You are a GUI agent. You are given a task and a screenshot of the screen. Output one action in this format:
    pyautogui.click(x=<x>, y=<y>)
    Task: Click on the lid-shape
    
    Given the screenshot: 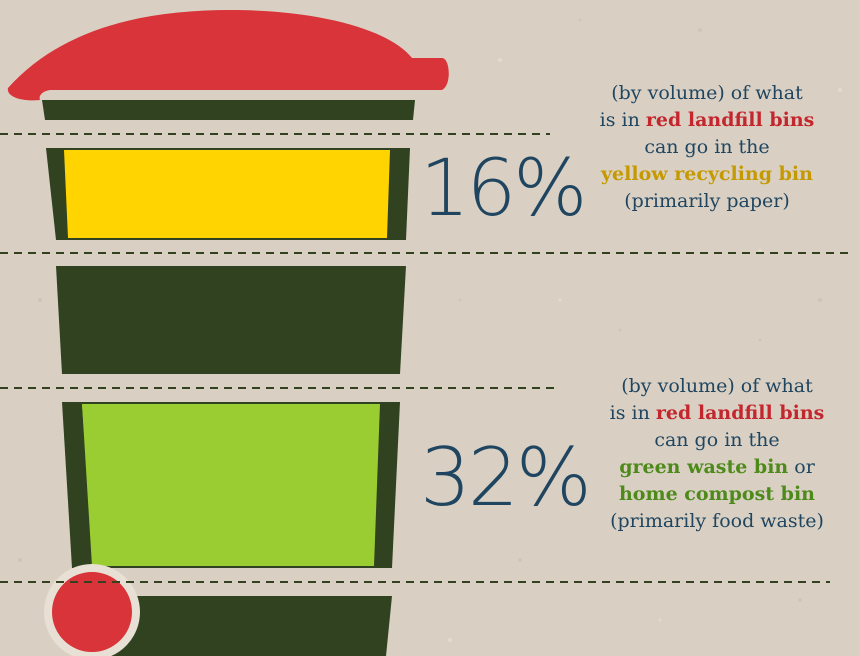 What is the action you would take?
    pyautogui.click(x=228, y=55)
    